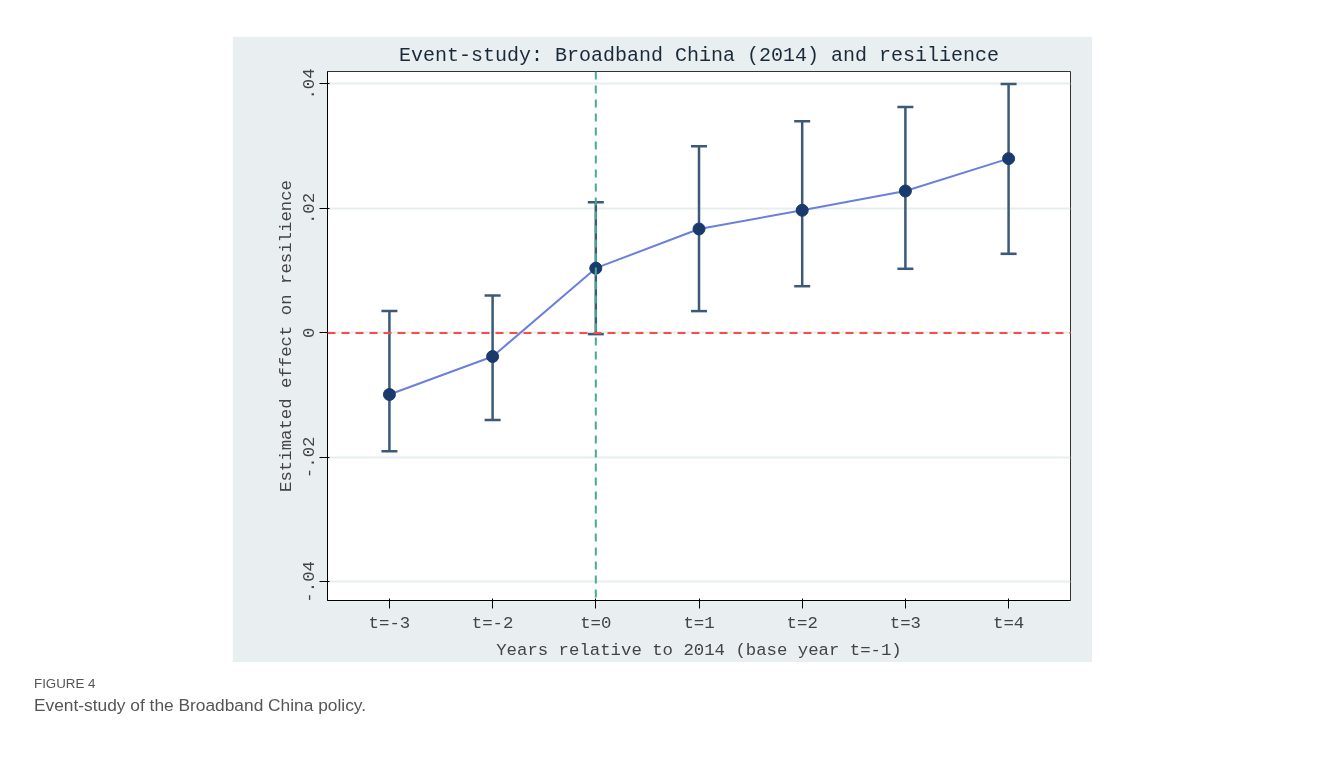 This screenshot has width=1325, height=760. I want to click on y-axis-title: Estimated effect on resilience, so click(286, 336).